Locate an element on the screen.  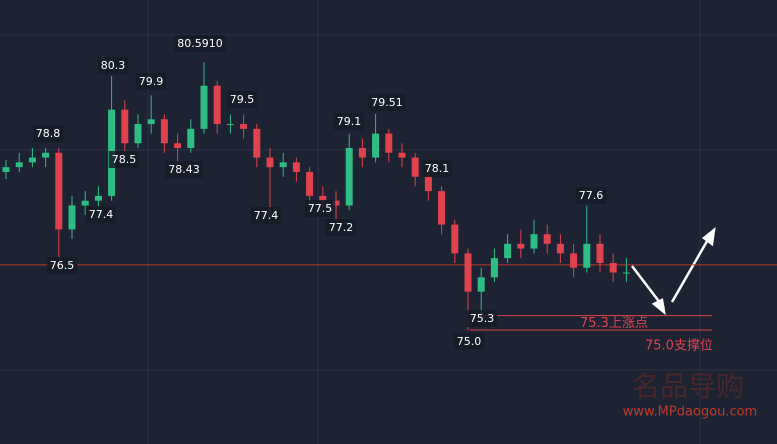
arrows is located at coordinates (673, 271).